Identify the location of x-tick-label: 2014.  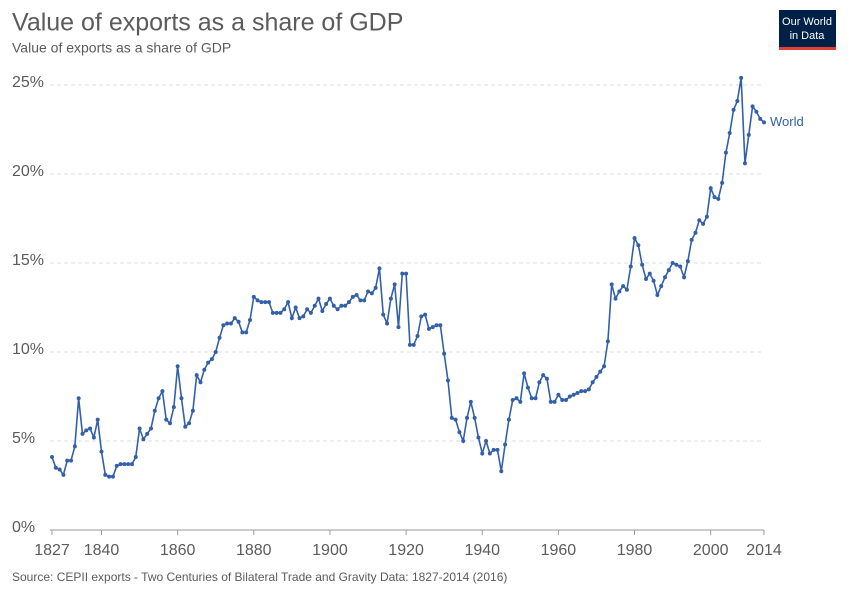
(764, 550).